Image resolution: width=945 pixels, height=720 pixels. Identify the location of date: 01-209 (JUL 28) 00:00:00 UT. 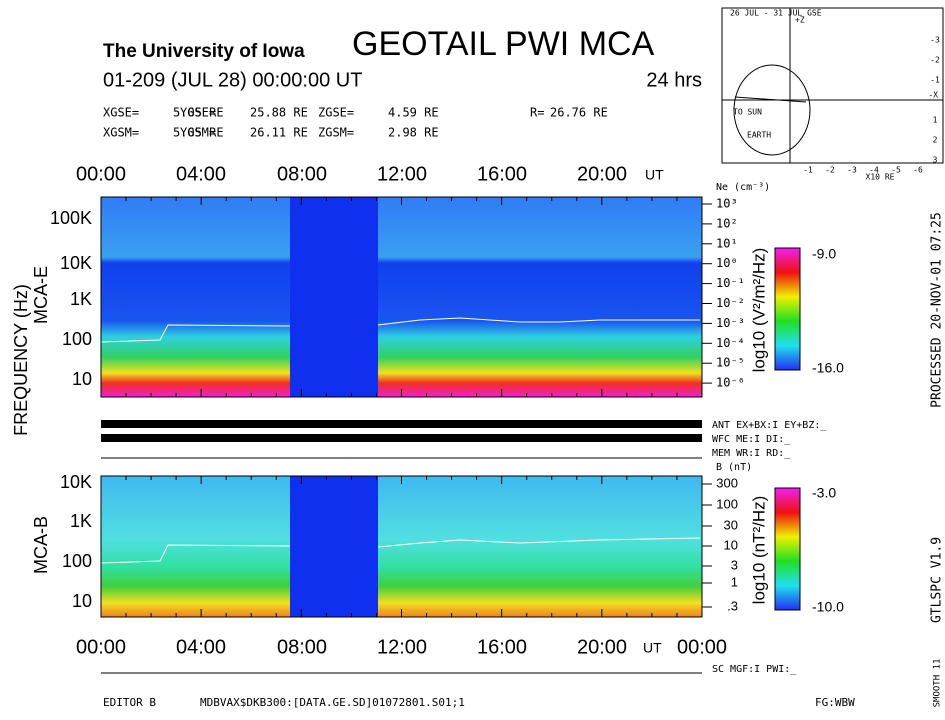
(232, 80).